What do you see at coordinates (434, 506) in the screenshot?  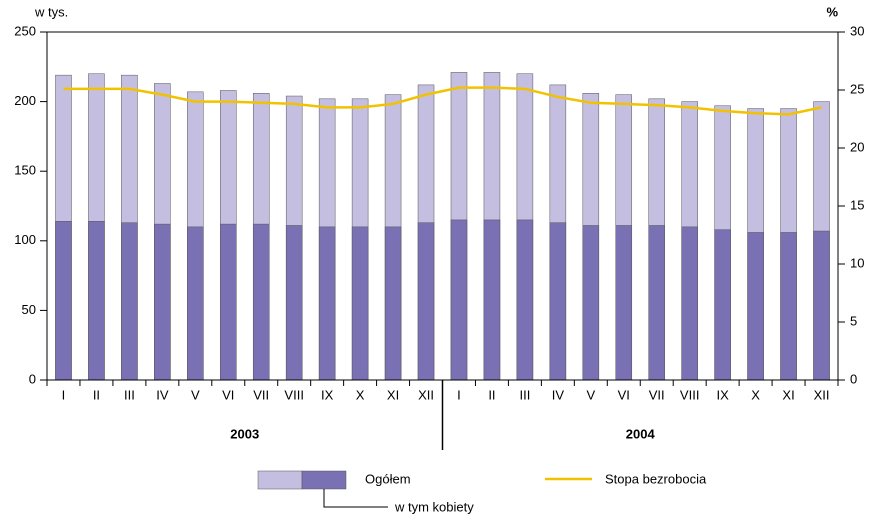 I see `legend-label: w tym kobiety` at bounding box center [434, 506].